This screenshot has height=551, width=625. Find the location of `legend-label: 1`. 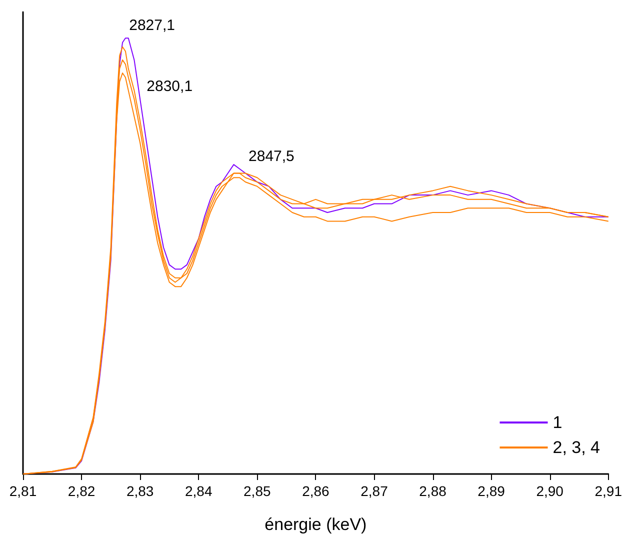

legend-label: 1 is located at coordinates (557, 422).